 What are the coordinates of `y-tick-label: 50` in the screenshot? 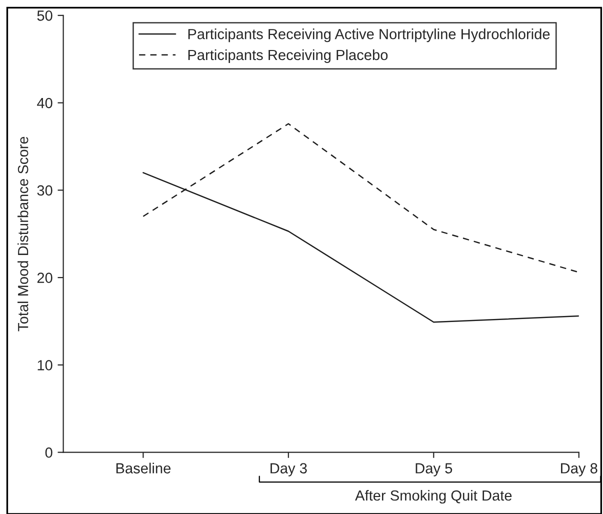 It's located at (44, 15).